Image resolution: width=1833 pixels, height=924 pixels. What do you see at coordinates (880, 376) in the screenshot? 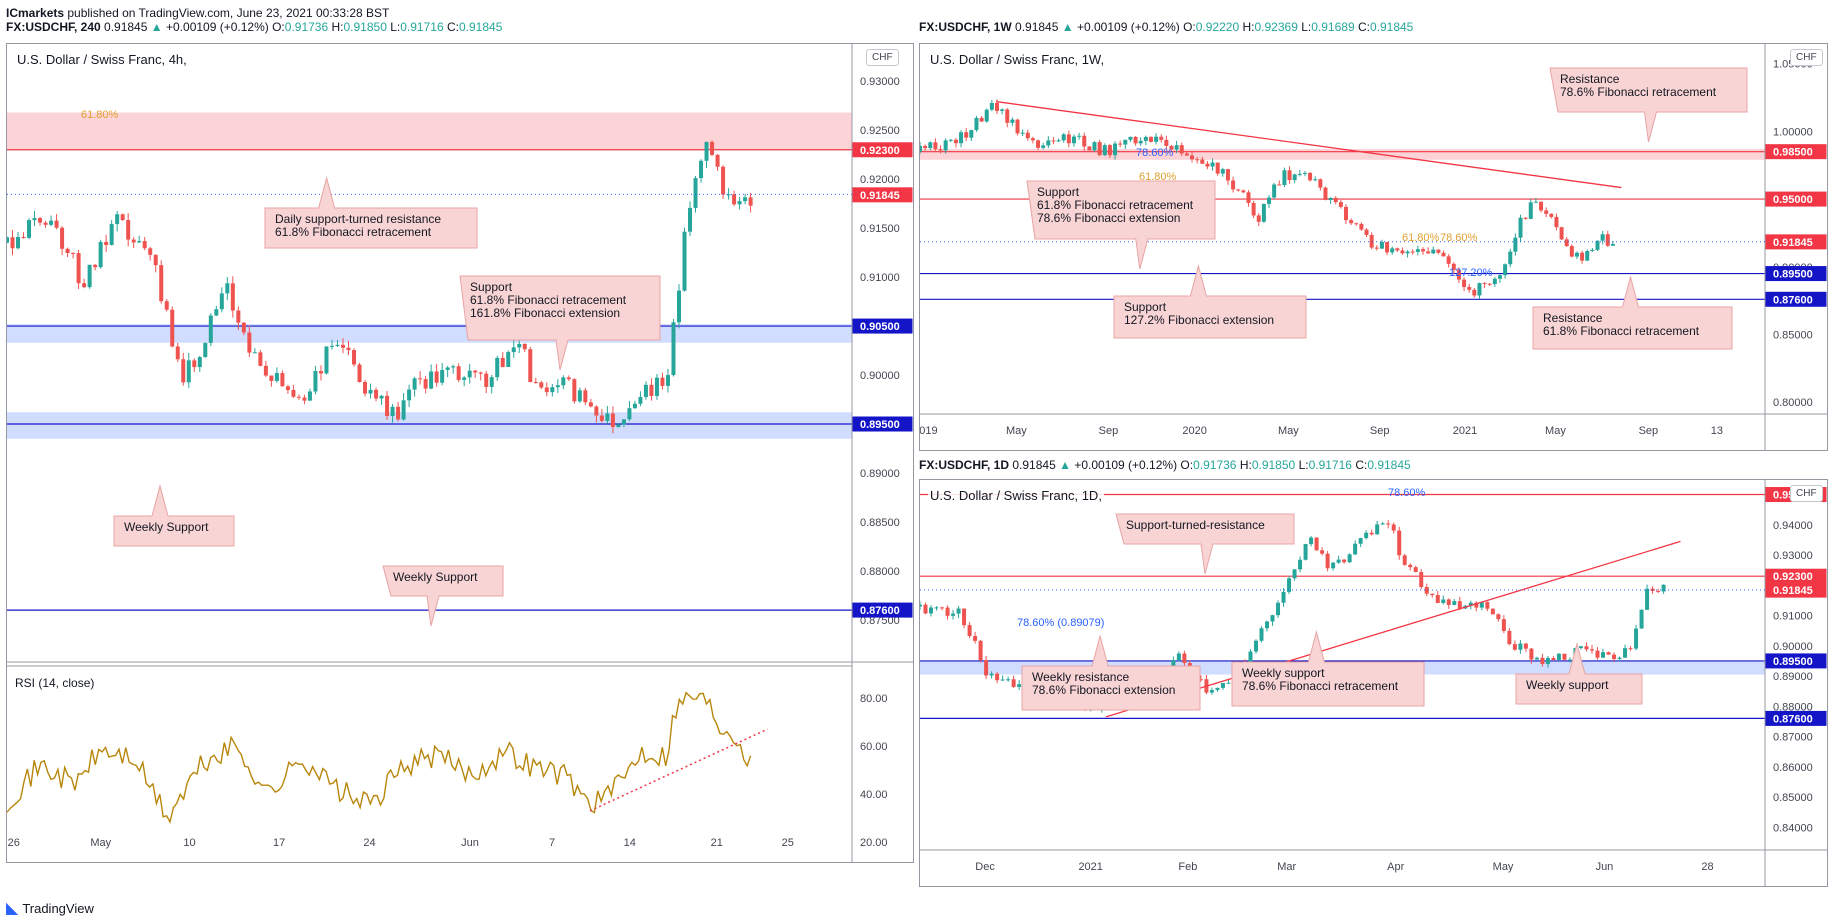
I see `price-tick-label: 0.90000` at bounding box center [880, 376].